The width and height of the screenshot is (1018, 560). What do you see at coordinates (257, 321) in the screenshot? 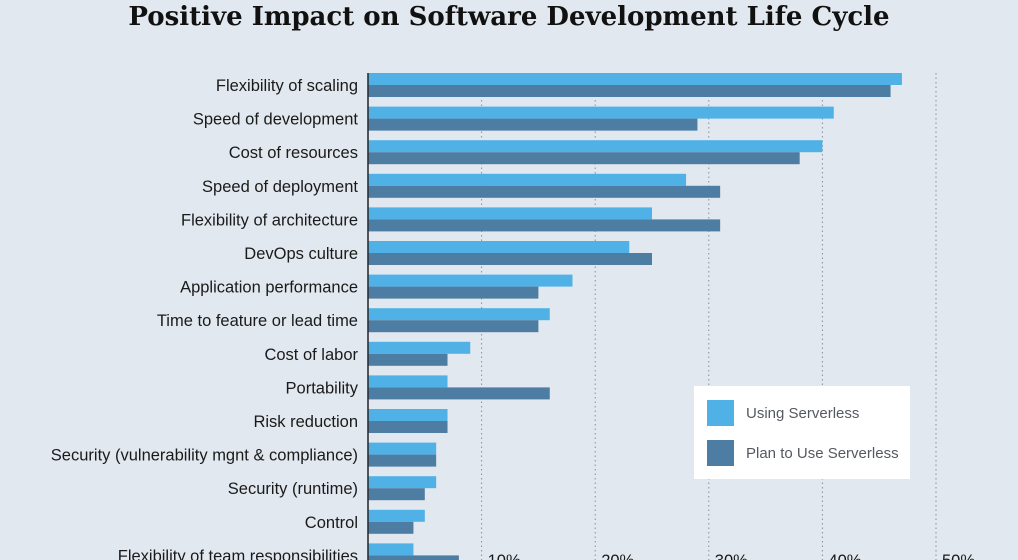
I see `category-label-8: Time to feature or lead time` at bounding box center [257, 321].